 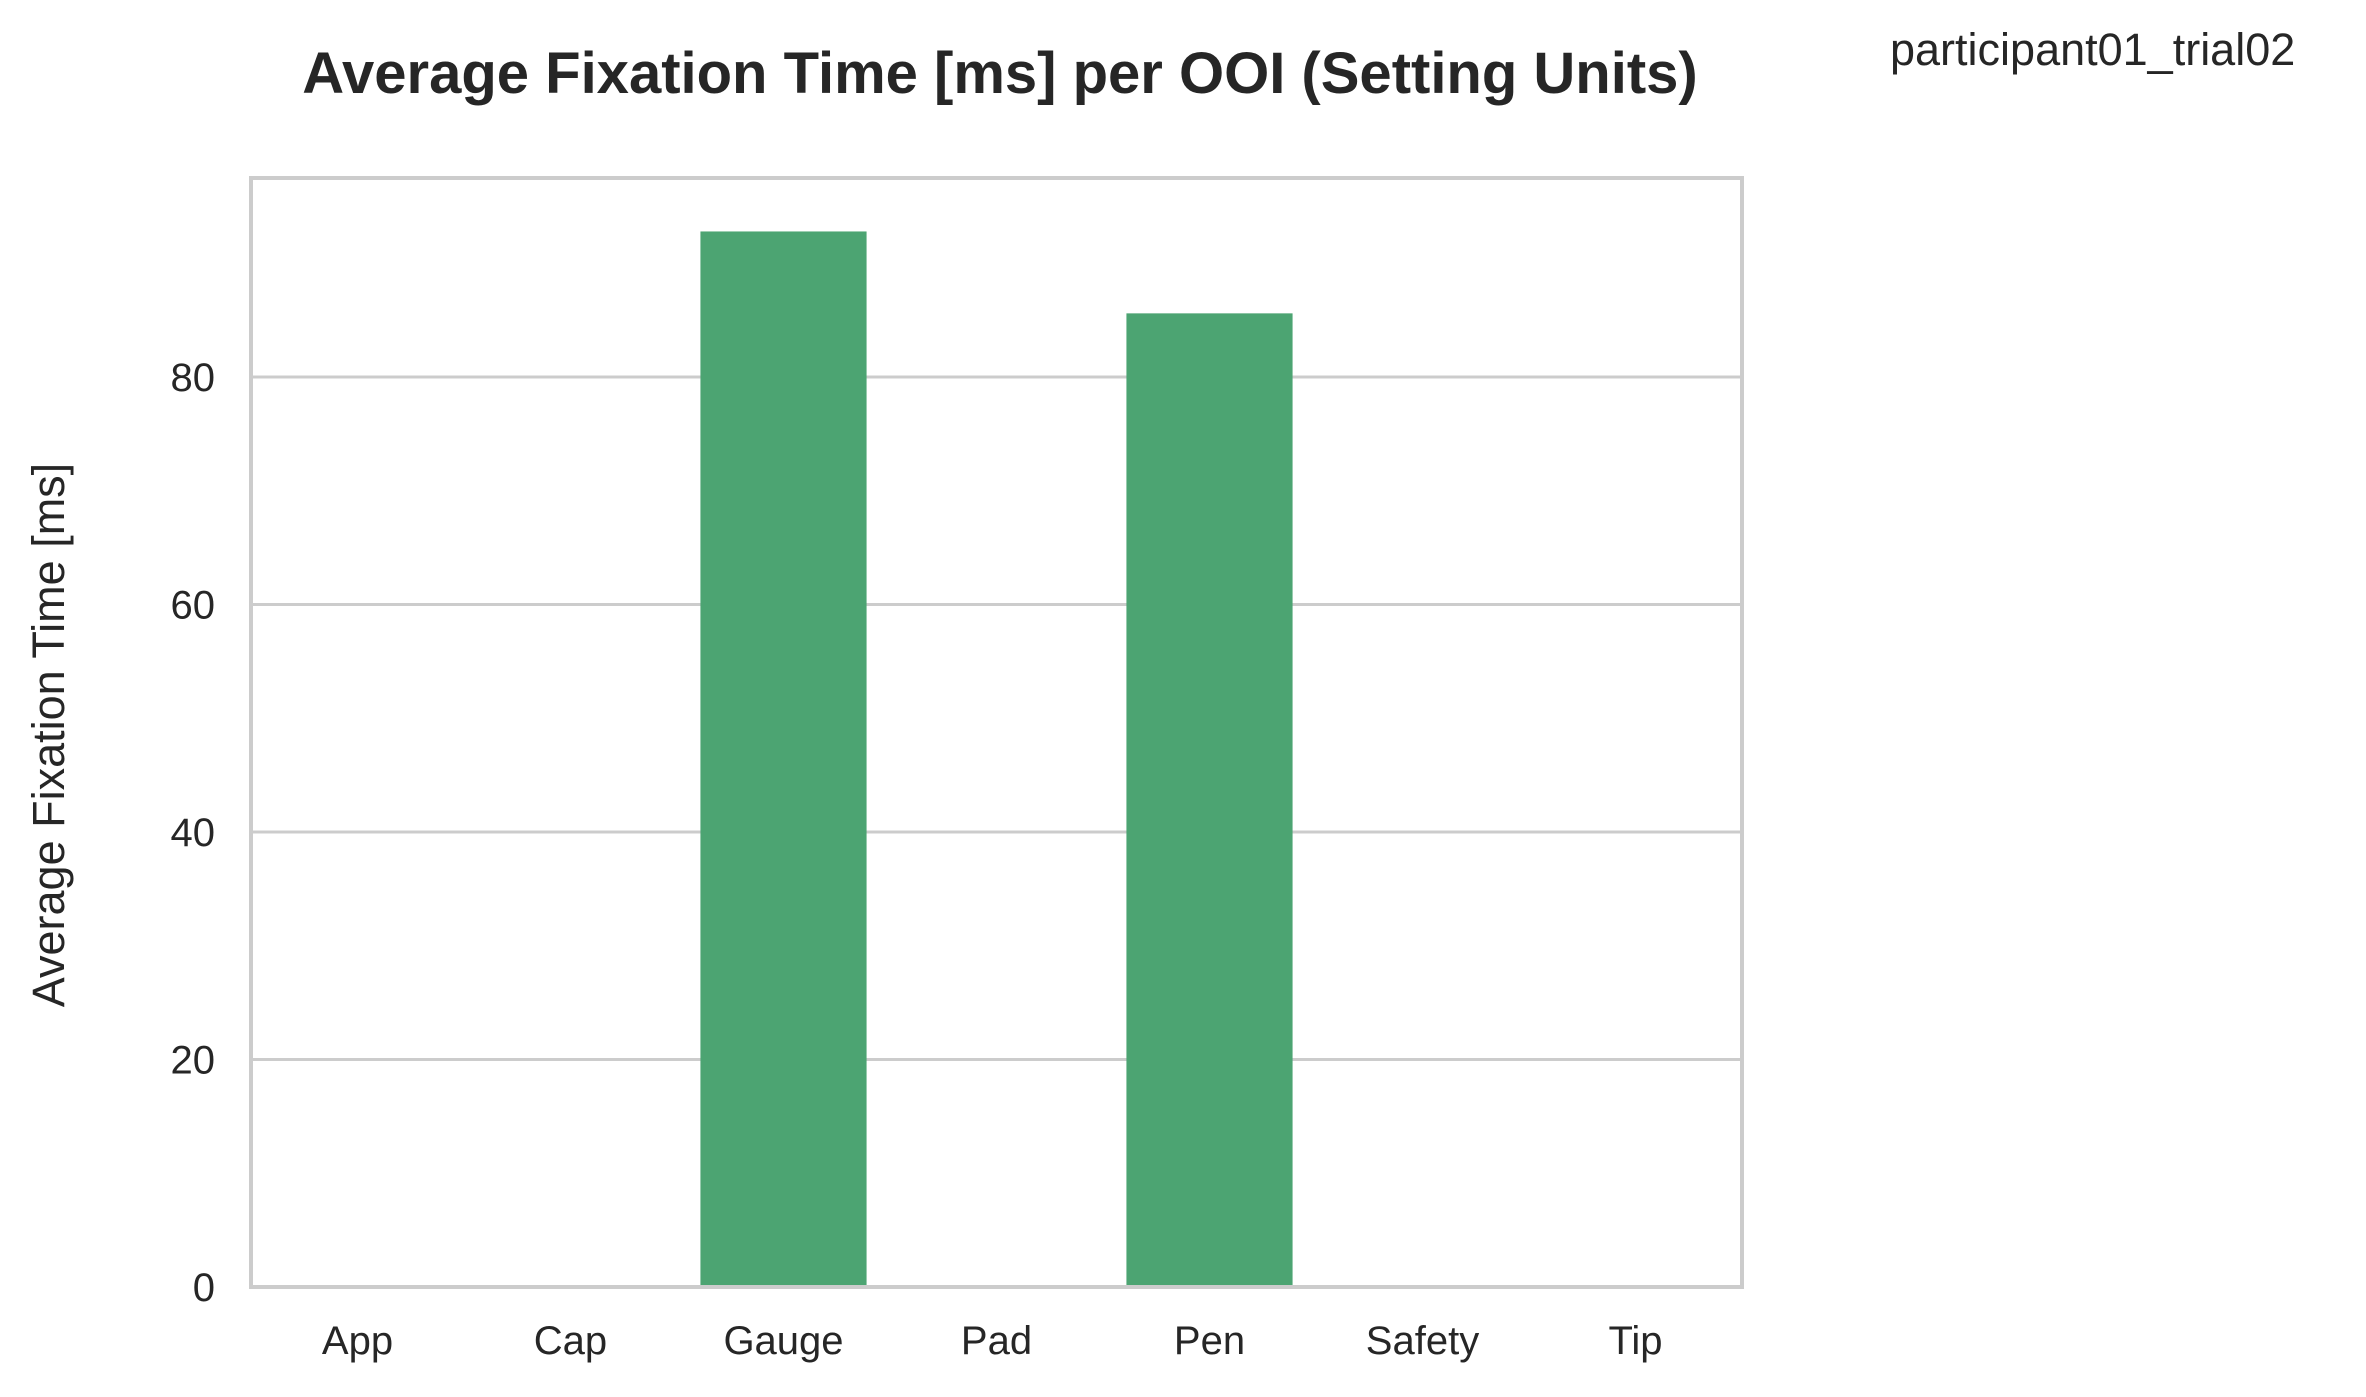 What do you see at coordinates (1422, 1341) in the screenshot?
I see `x-tick-label: Safety` at bounding box center [1422, 1341].